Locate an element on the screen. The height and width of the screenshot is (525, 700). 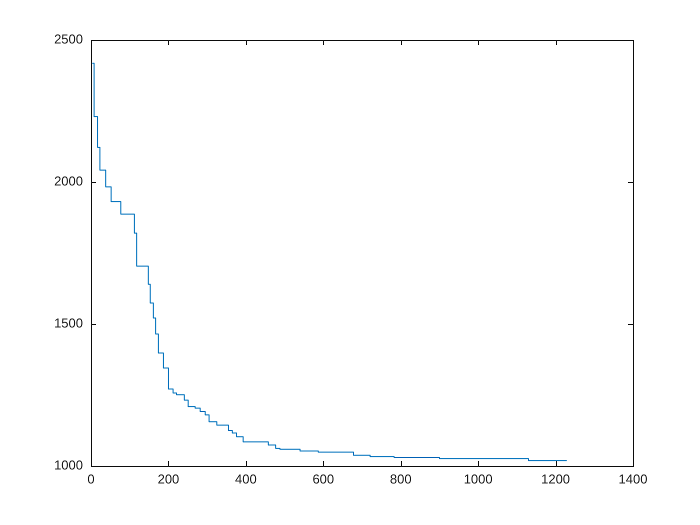
x-tick-label: 800 is located at coordinates (401, 478).